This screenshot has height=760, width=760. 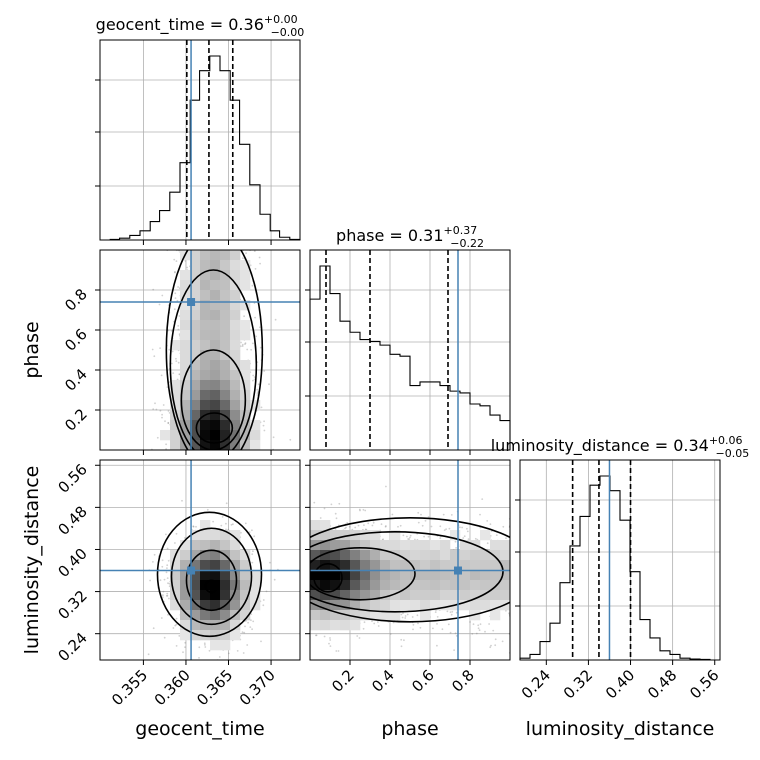 I want to click on panel-frame, so click(x=620, y=560).